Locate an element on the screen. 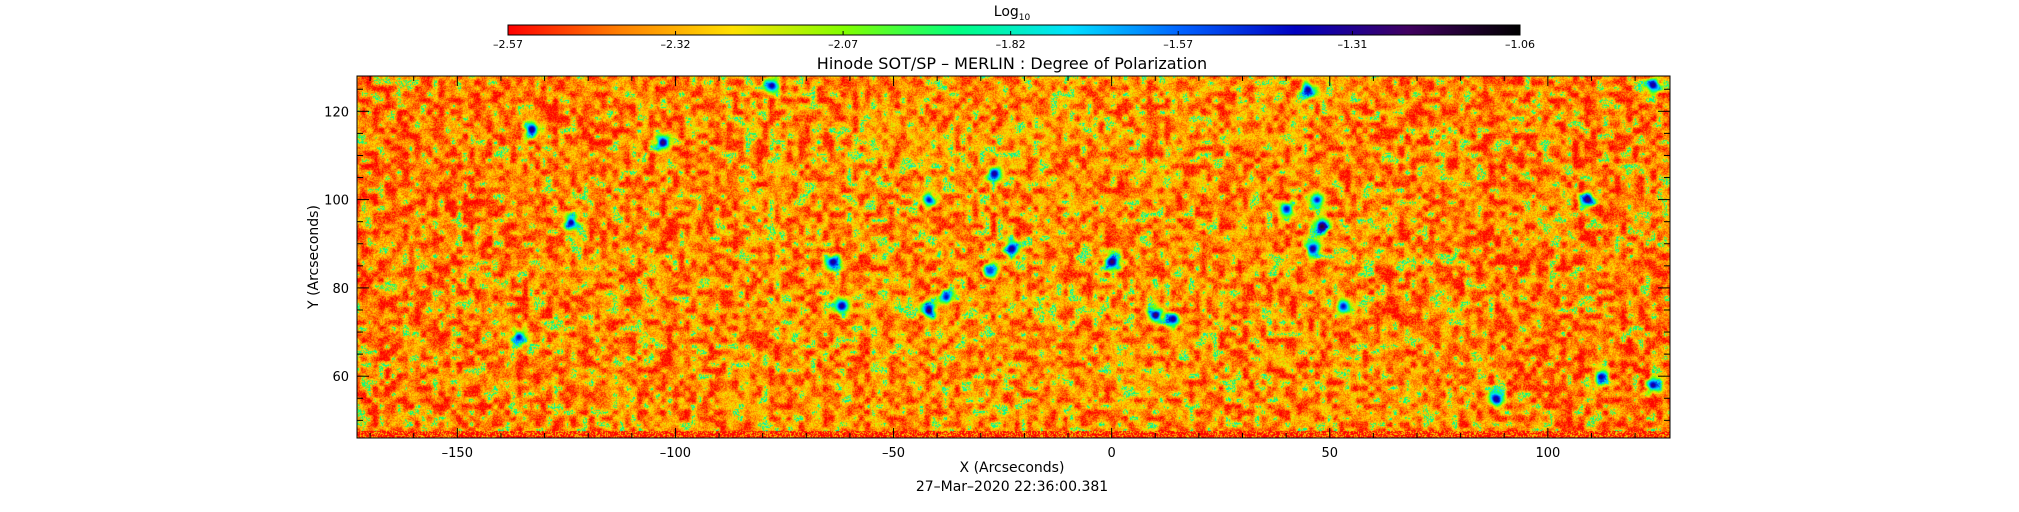 This screenshot has height=512, width=2019. colorbar-tick-label: –1.82 is located at coordinates (1011, 44).